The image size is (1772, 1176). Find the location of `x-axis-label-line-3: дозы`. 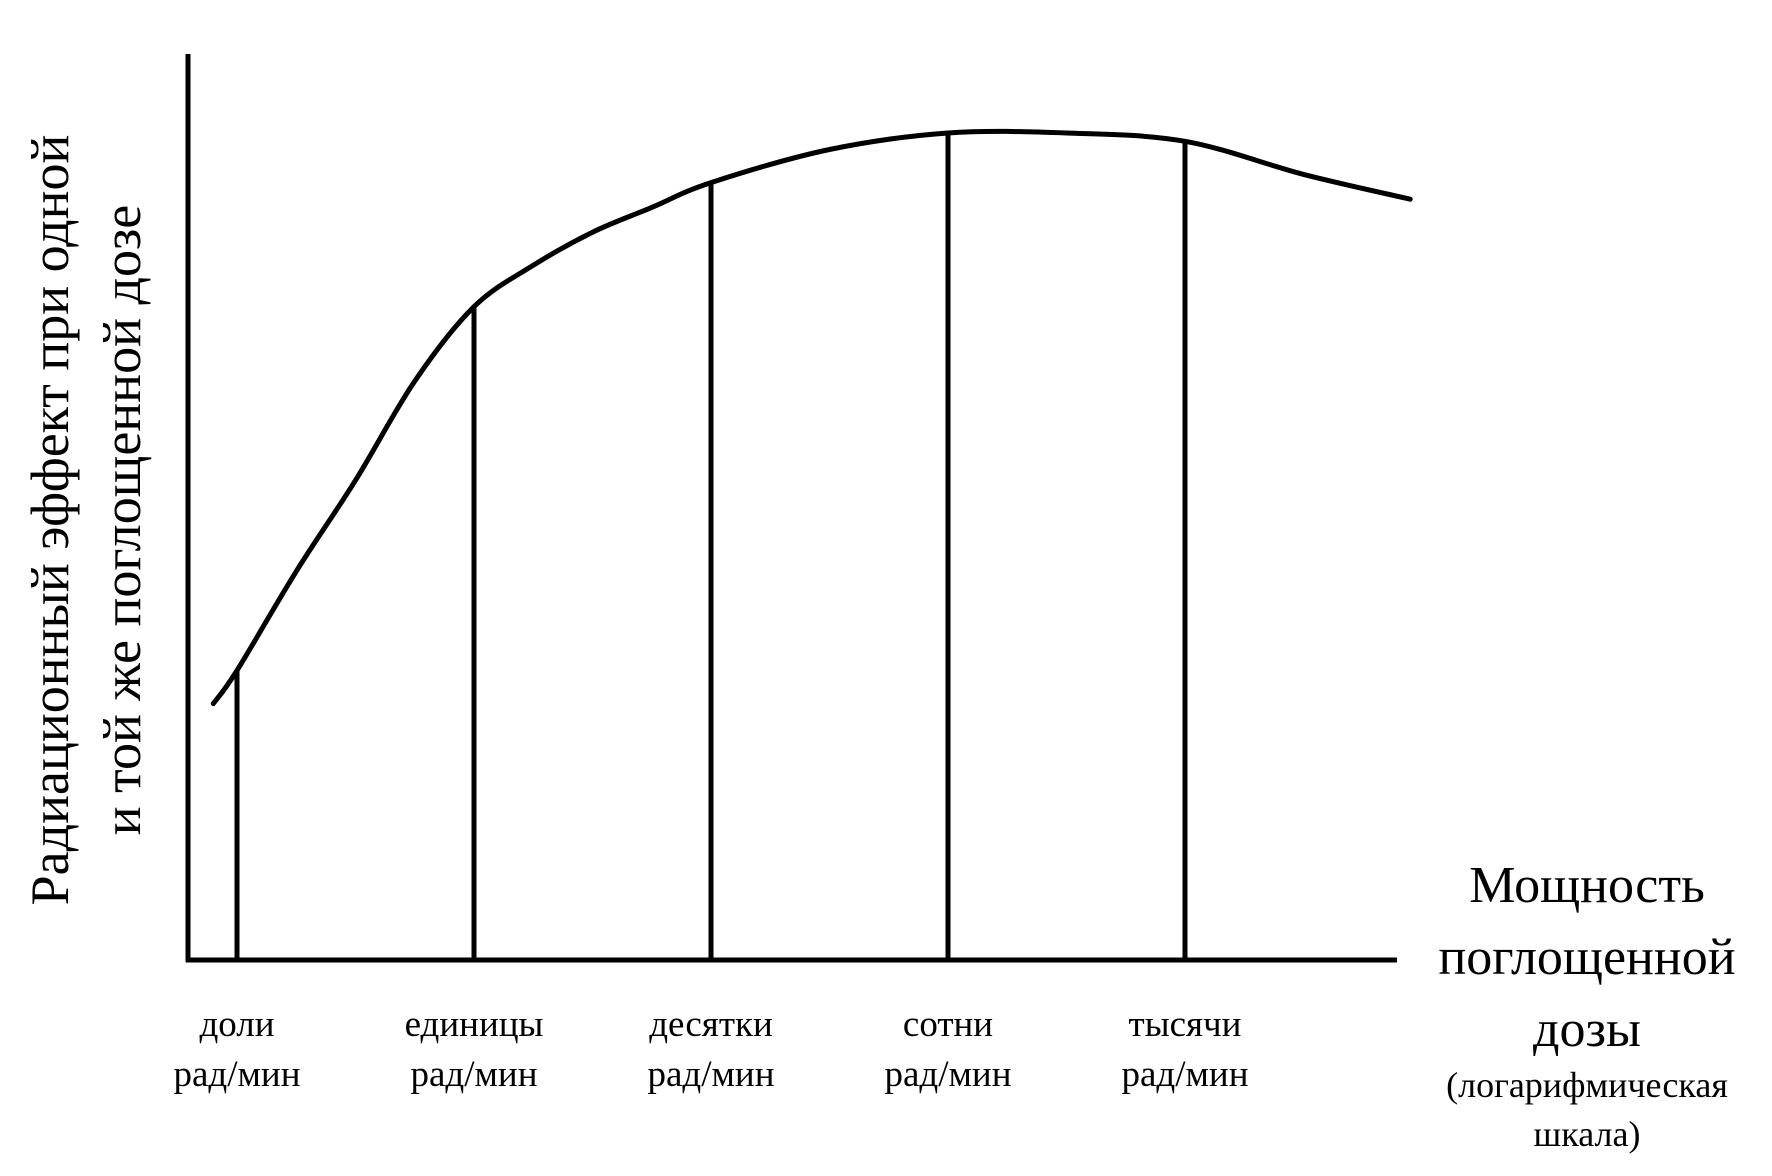

x-axis-label-line-3: дозы is located at coordinates (1587, 1029).